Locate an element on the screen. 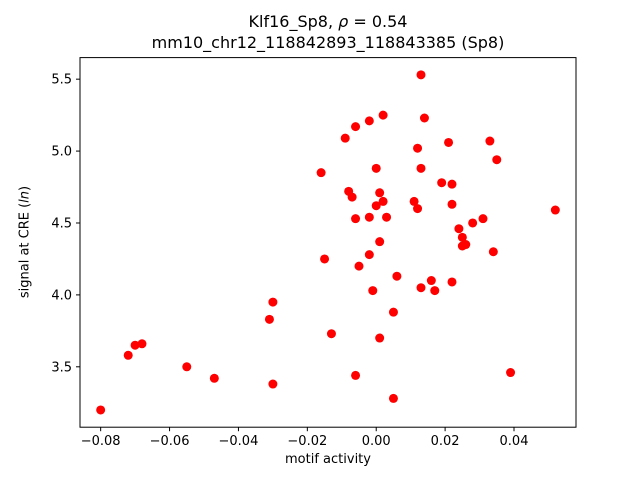  x-tick-label: −0.02 is located at coordinates (307, 441).